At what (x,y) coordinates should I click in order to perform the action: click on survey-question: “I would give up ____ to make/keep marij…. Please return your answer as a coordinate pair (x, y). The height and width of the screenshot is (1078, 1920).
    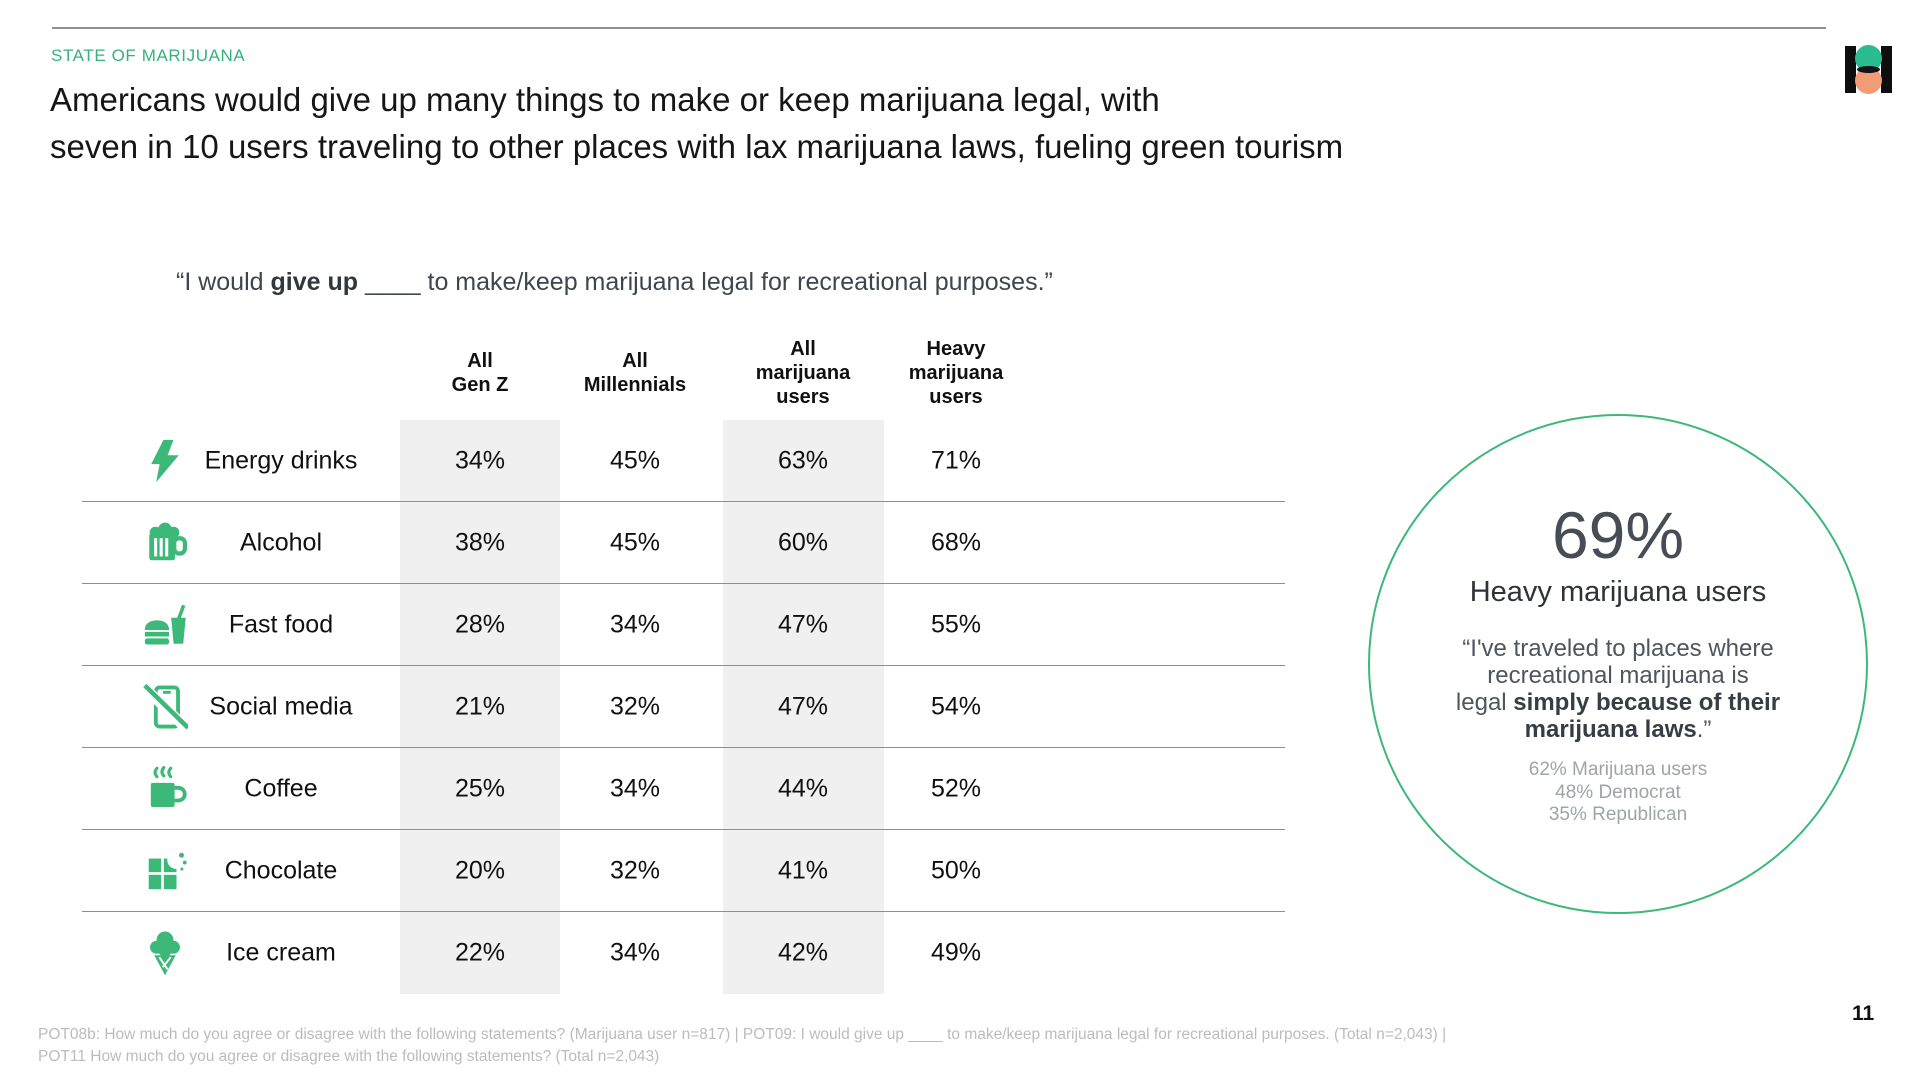
    Looking at the image, I should click on (614, 282).